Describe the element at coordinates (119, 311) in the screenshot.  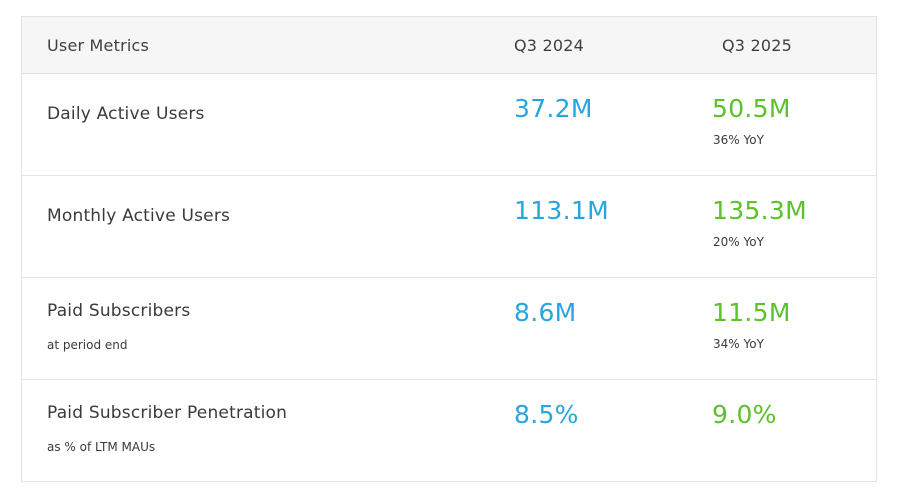
I see `row-label: Paid Subscribers` at that location.